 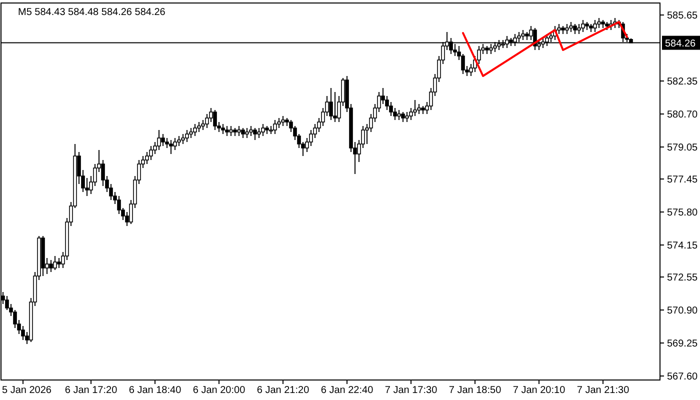 What do you see at coordinates (92, 12) in the screenshot?
I see `chart-title: M5 584.43 584.48 584.26 584.26` at bounding box center [92, 12].